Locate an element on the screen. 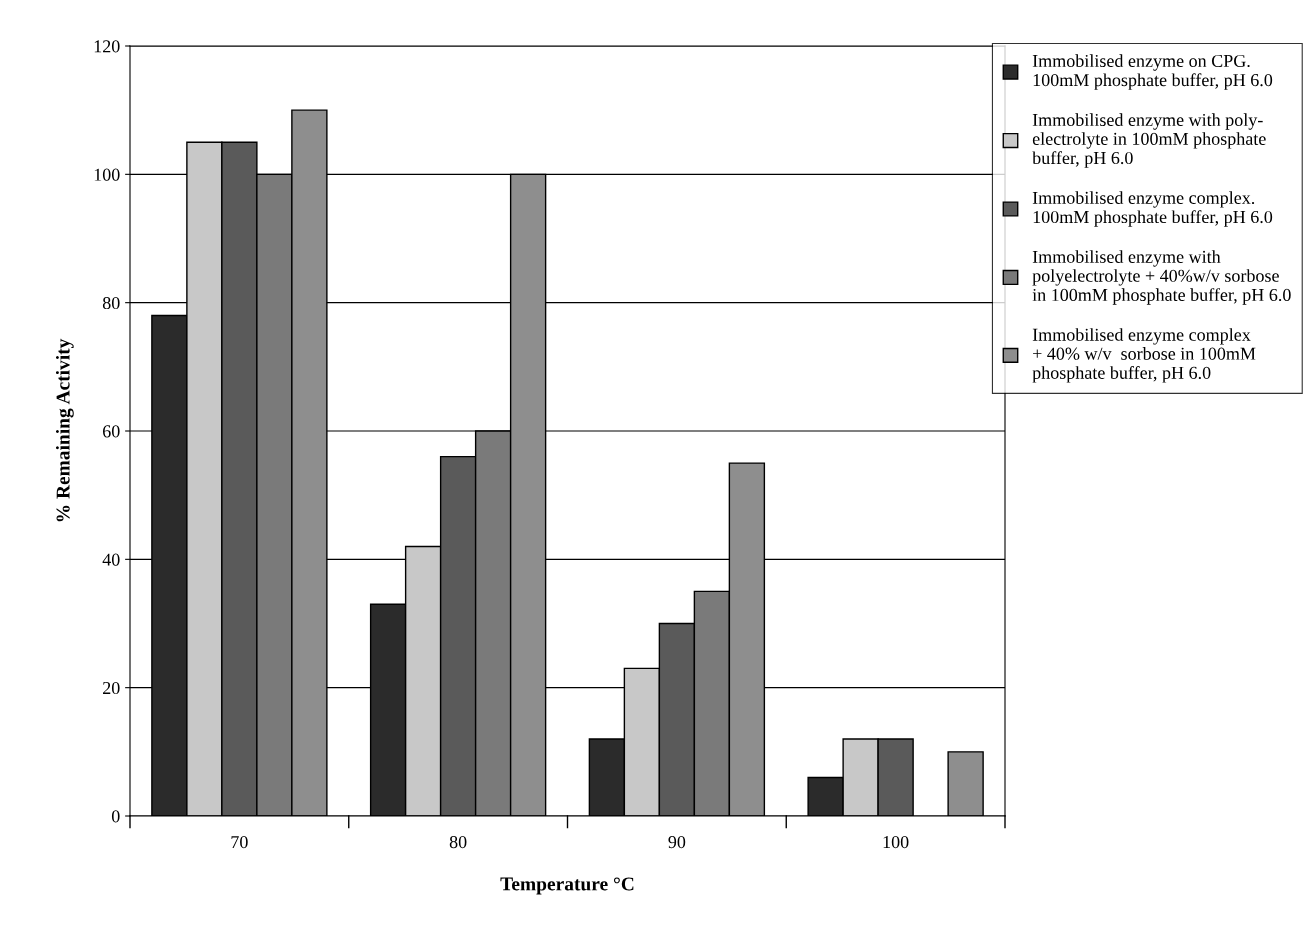 This screenshot has height=927, width=1313. x-tick-label: 80 is located at coordinates (458, 842).